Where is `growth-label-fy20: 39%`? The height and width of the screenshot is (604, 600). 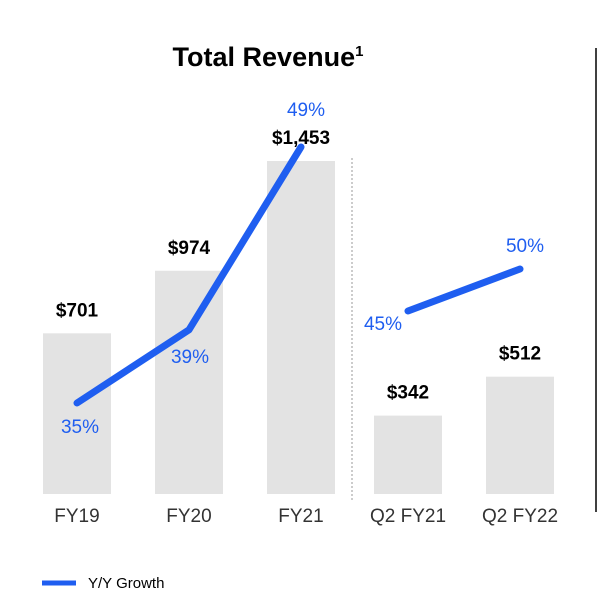
growth-label-fy20: 39% is located at coordinates (190, 357).